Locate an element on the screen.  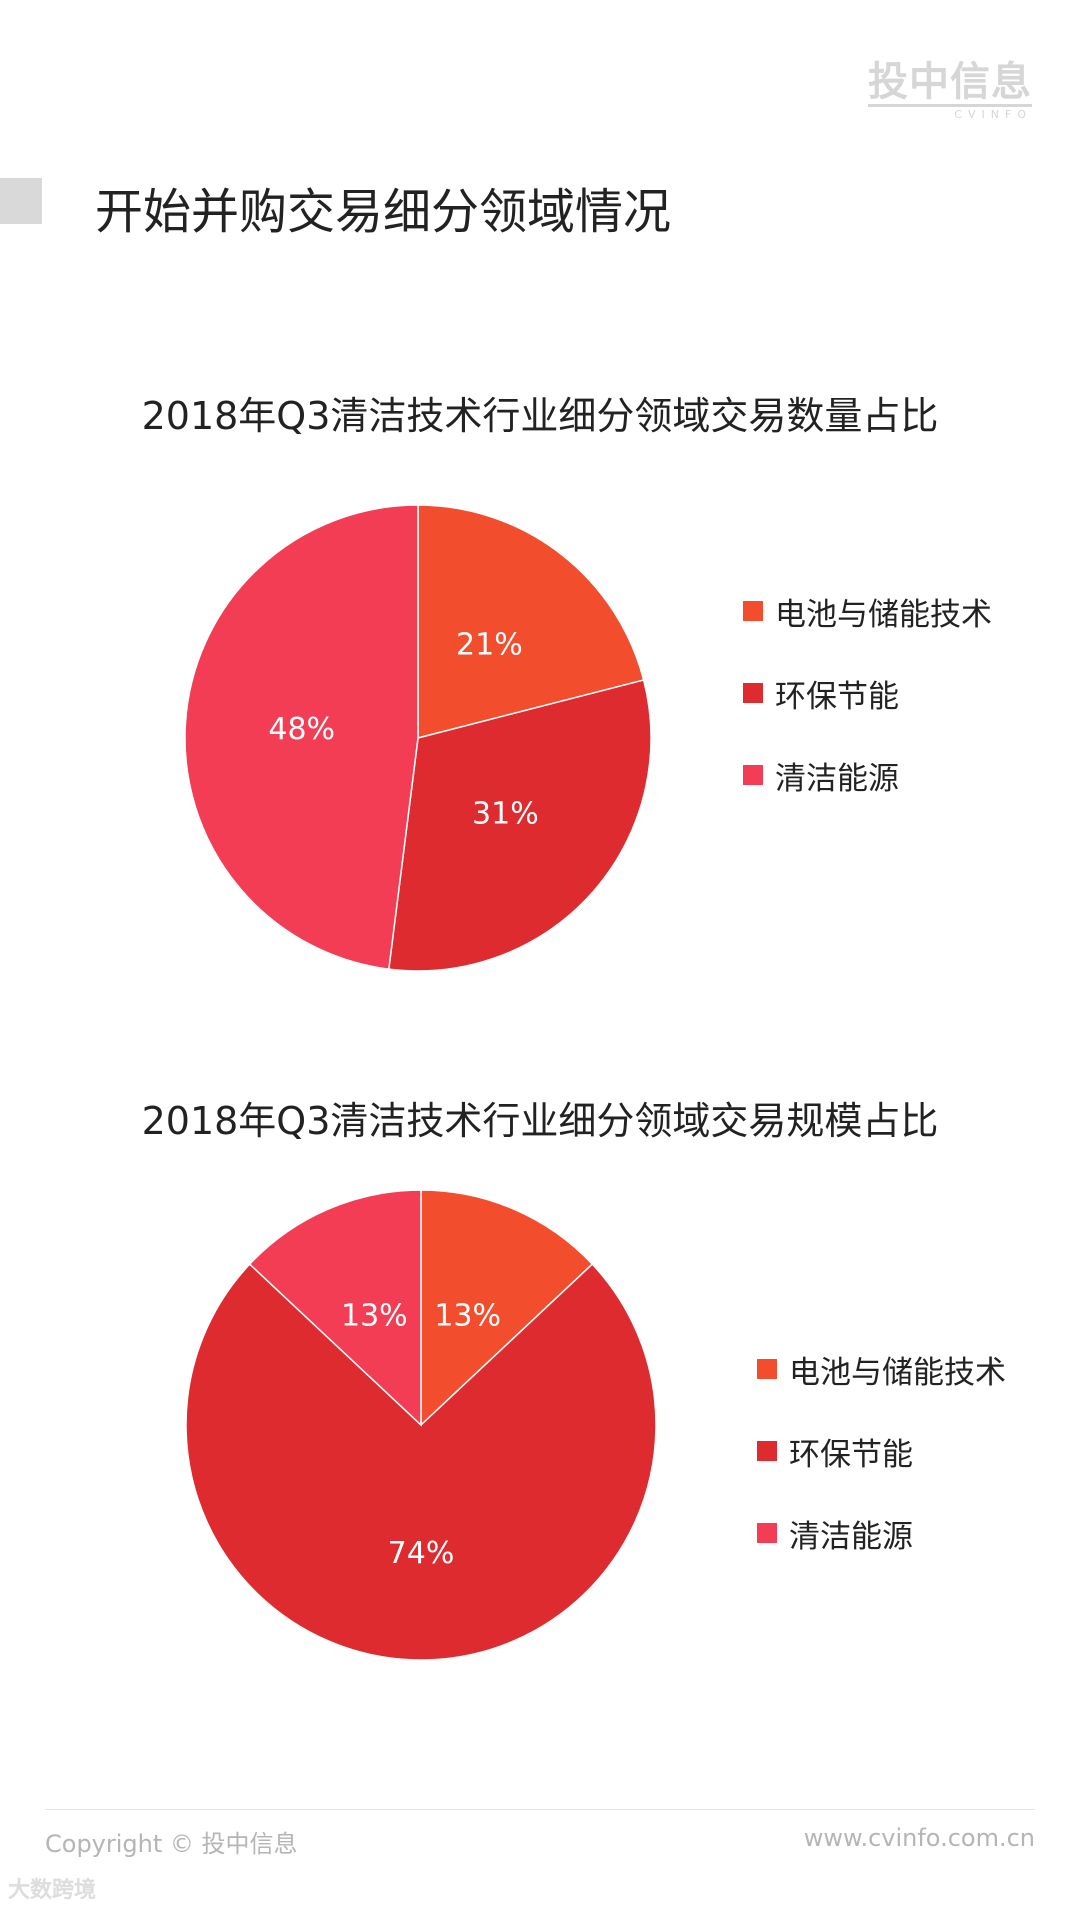
chart-2-legend: 电池与储能技术 环保节能清洁能源 is located at coordinates (881, 1451).